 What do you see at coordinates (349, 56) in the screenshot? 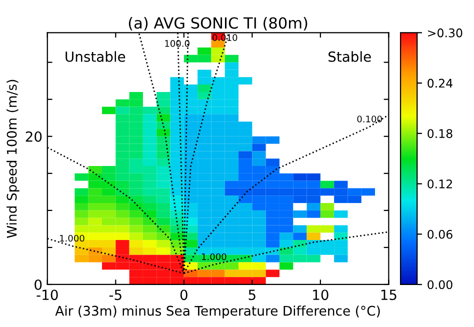
I see `annotation: Stable` at bounding box center [349, 56].